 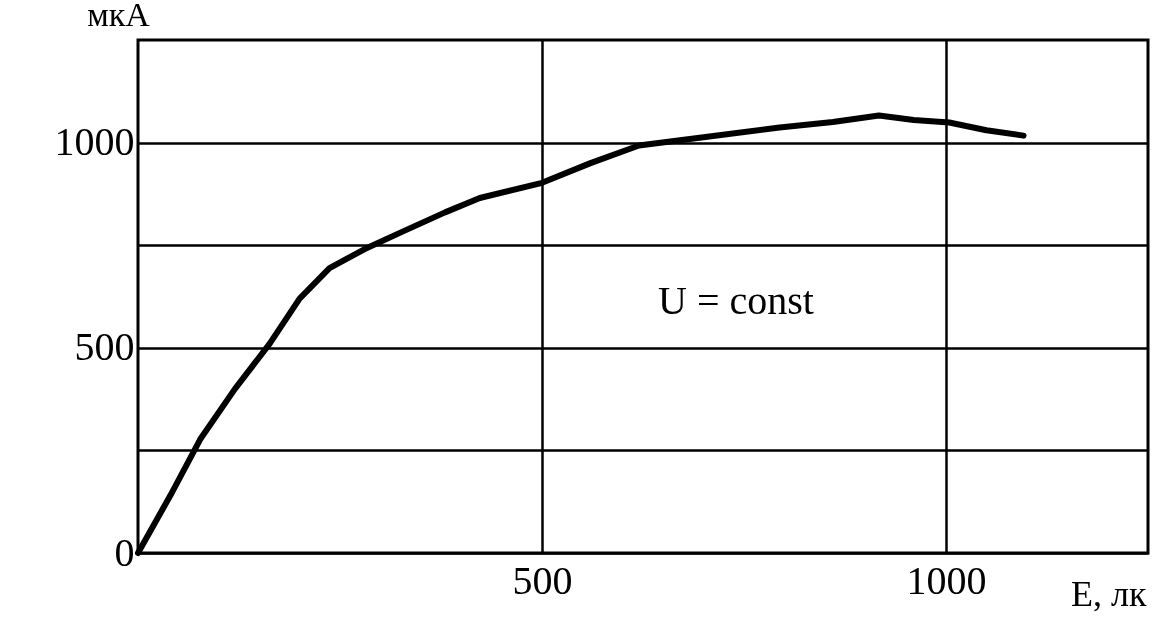 What do you see at coordinates (104, 347) in the screenshot?
I see `y-tick-label: 500` at bounding box center [104, 347].